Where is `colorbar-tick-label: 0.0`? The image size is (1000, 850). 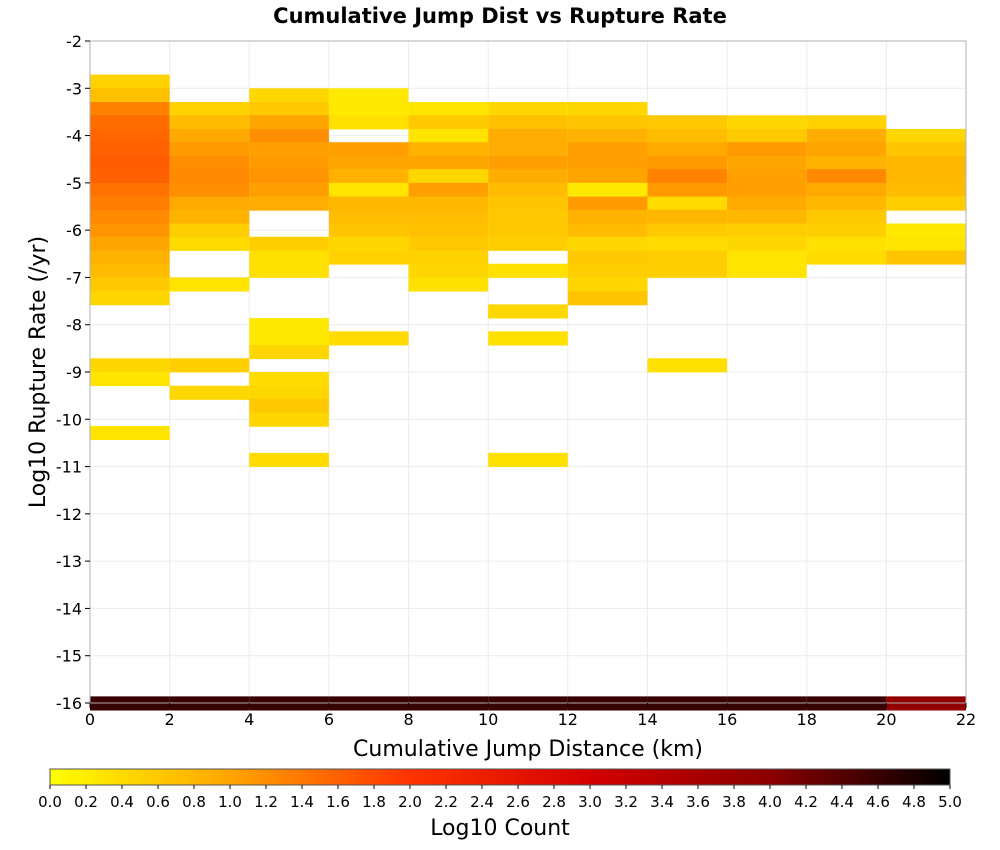 colorbar-tick-label: 0.0 is located at coordinates (50, 802).